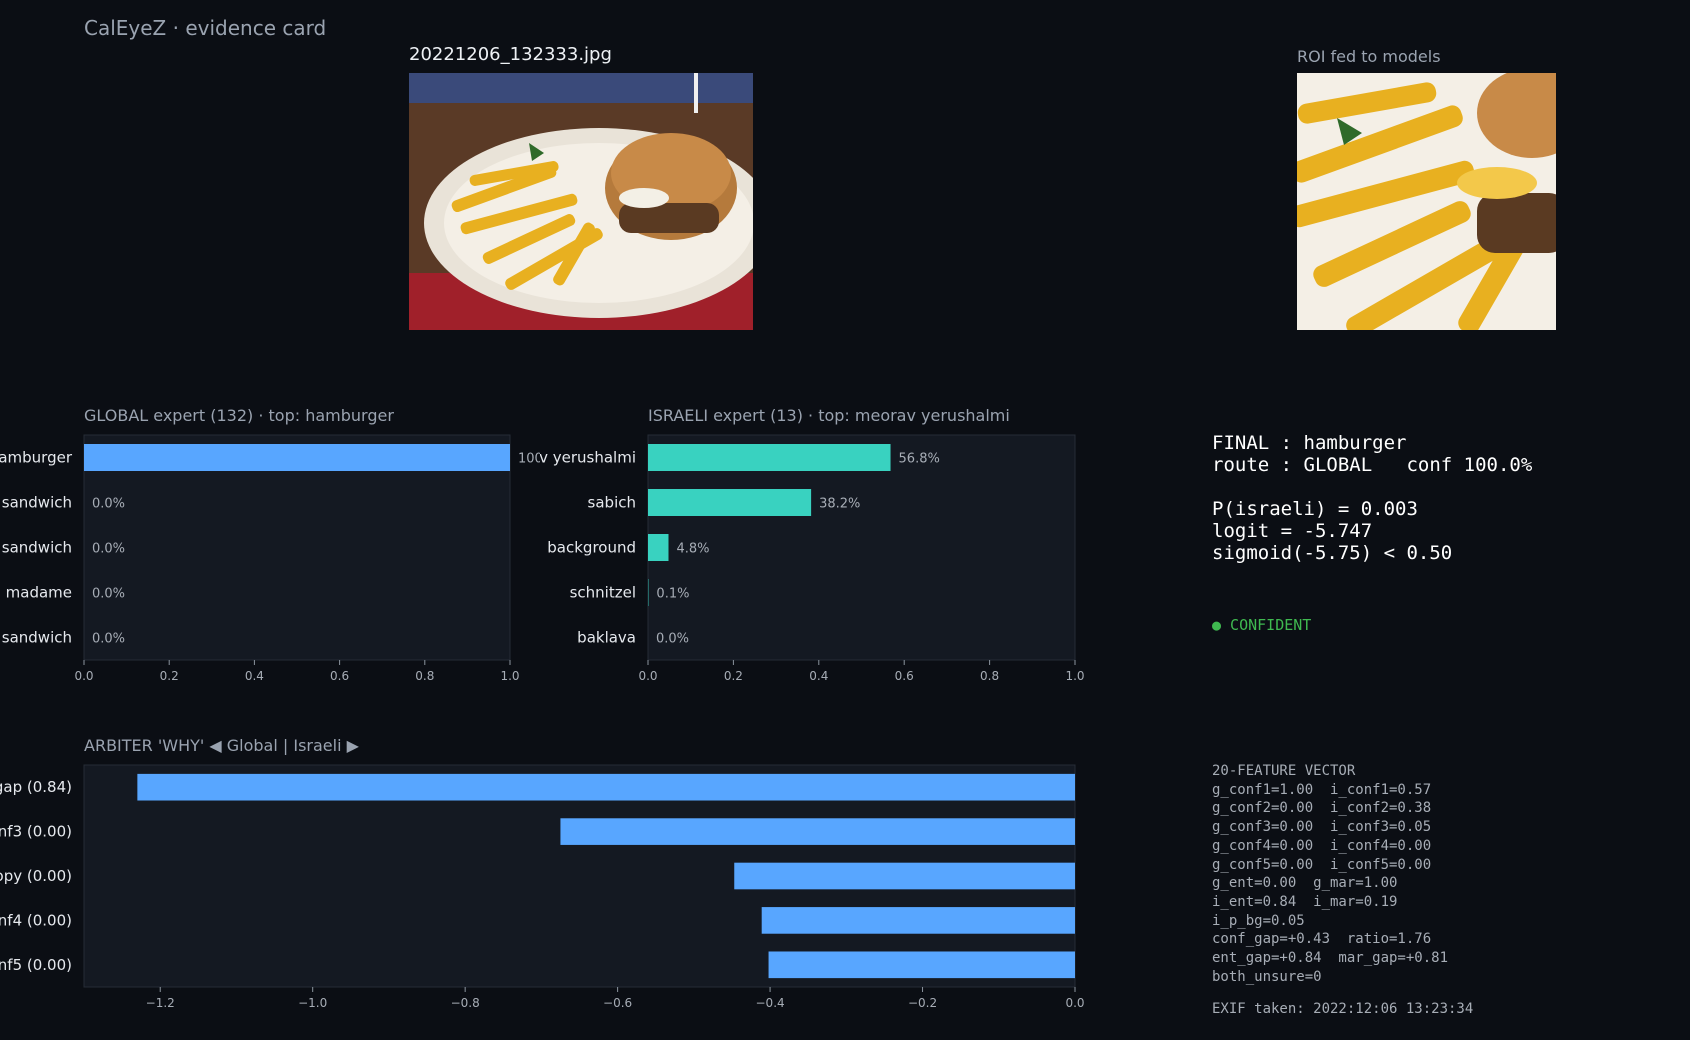  I want to click on feature-line: g_conf1=1.00 i_conf1=0.57, so click(1322, 789).